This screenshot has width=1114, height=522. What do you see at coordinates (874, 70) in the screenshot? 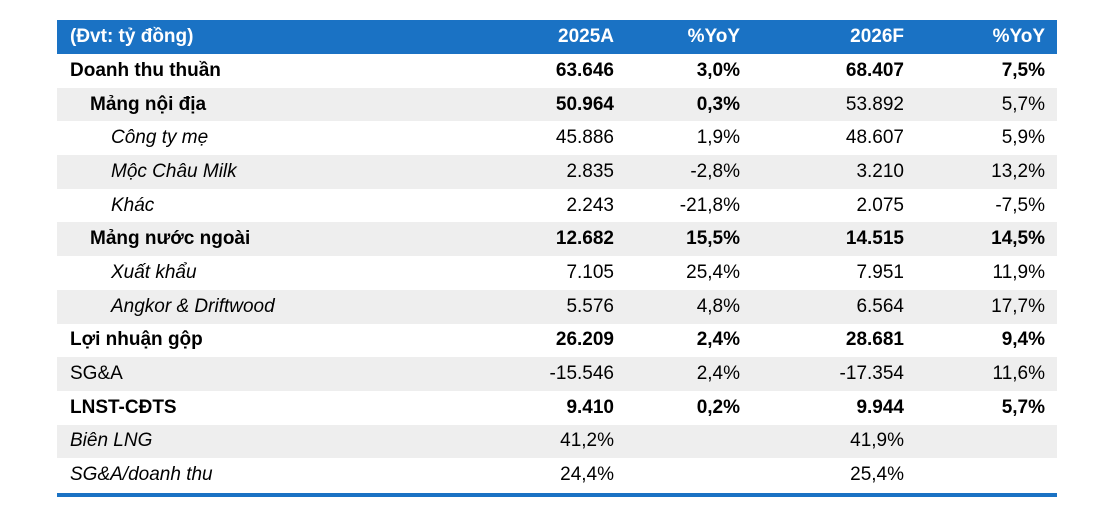
I see `row-value-2026: 68.407` at bounding box center [874, 70].